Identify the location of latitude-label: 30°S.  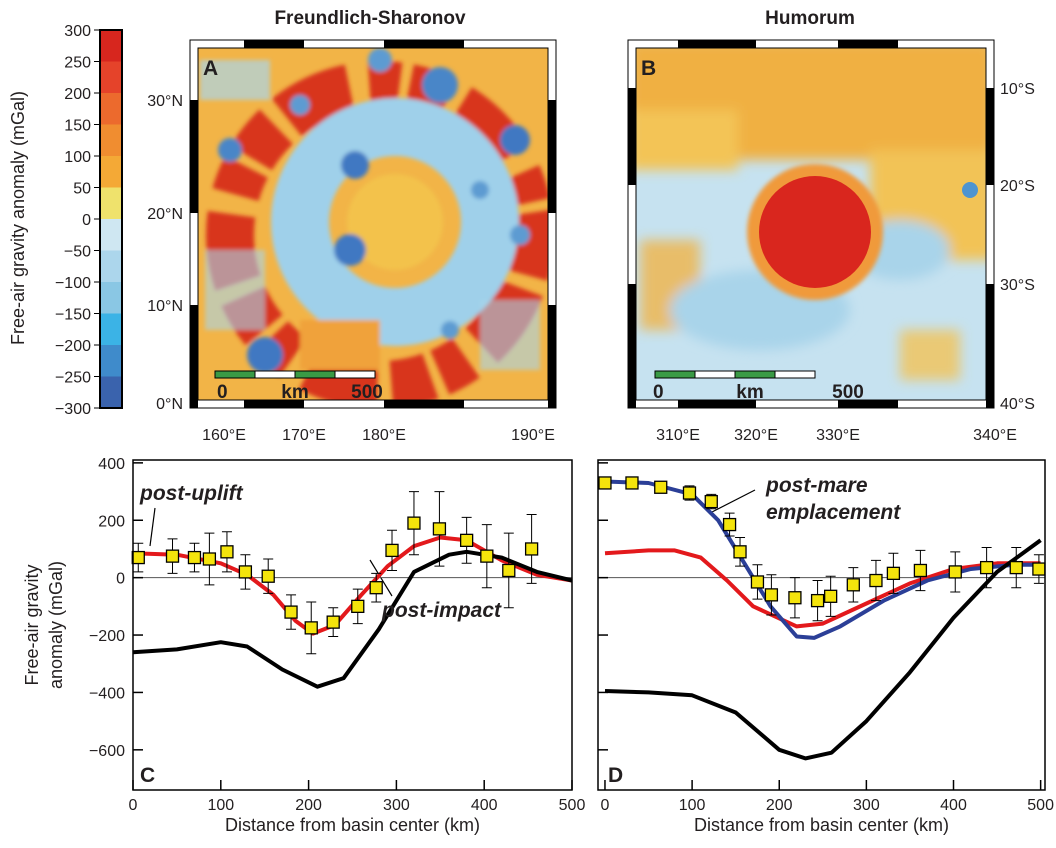
(1017, 285).